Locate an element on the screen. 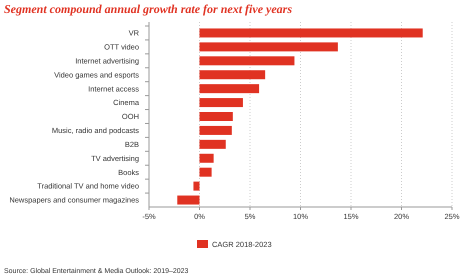 The image size is (468, 279). chart-title: Segment compound annual growth rate for next five years is located at coordinates (148, 9).